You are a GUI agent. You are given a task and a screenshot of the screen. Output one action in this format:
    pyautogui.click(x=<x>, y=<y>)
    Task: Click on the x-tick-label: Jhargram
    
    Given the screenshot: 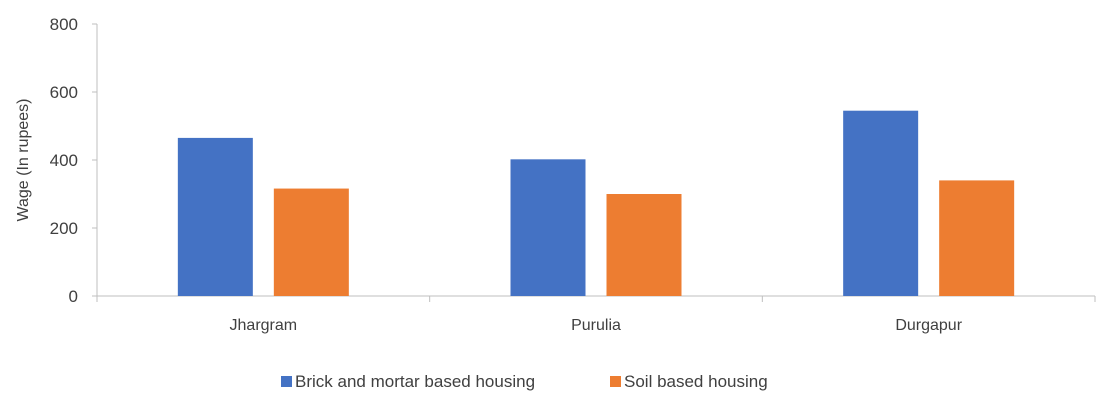 What is the action you would take?
    pyautogui.click(x=264, y=325)
    